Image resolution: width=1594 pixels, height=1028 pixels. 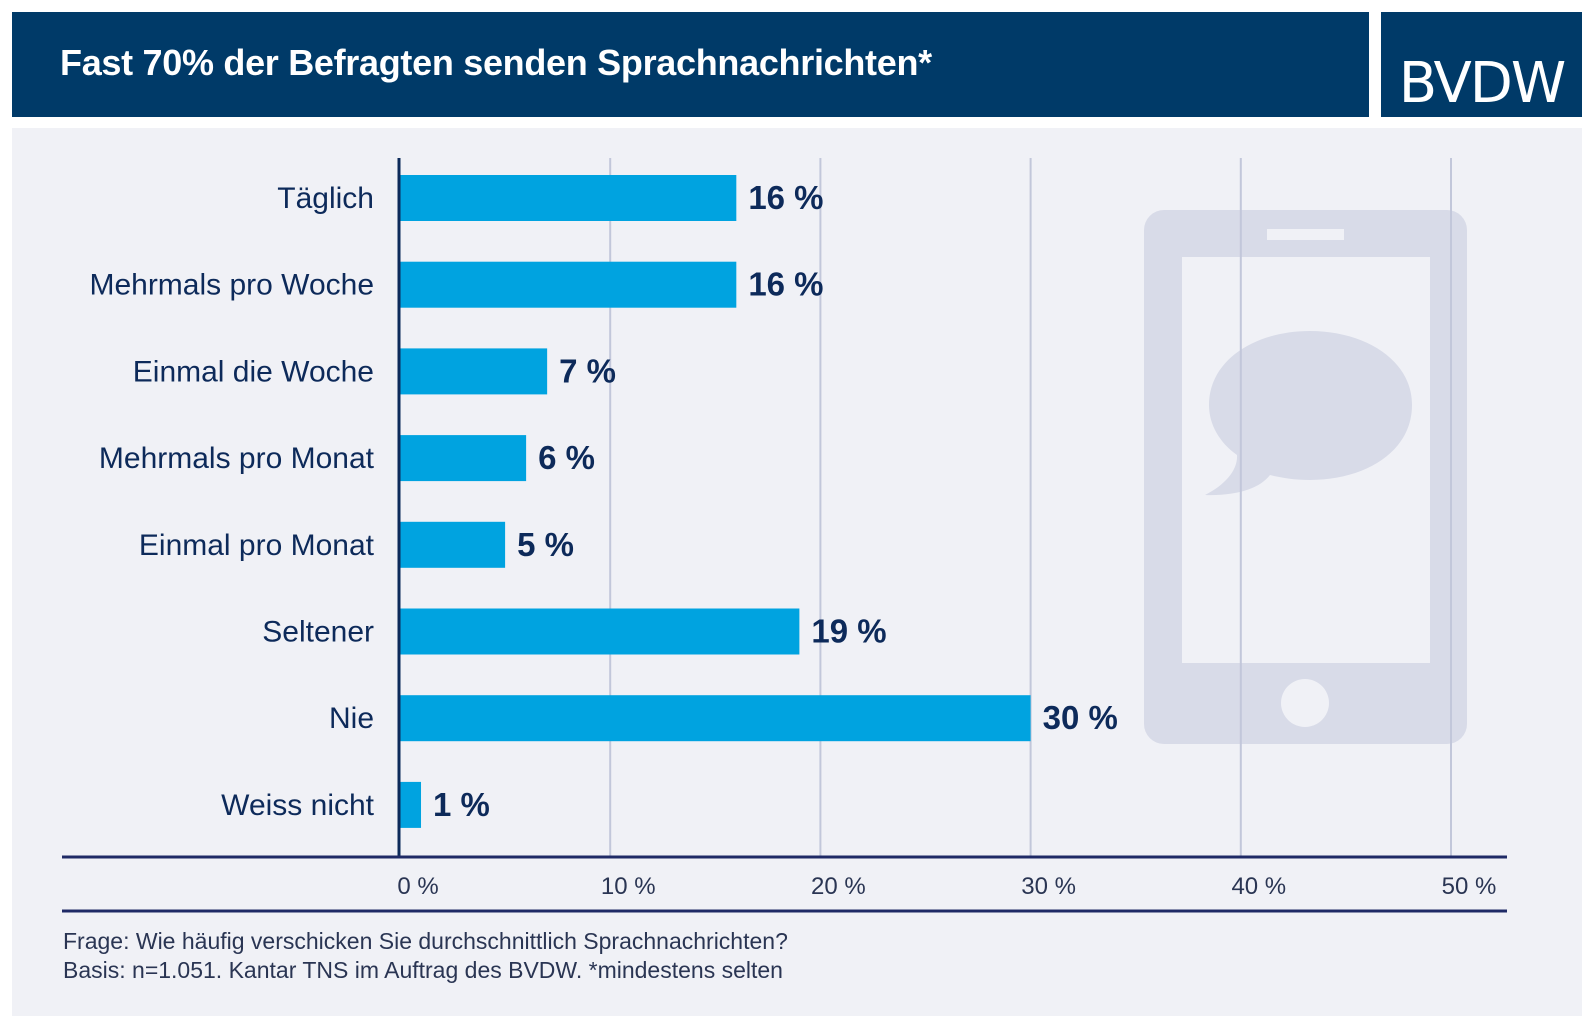 What do you see at coordinates (461, 804) in the screenshot?
I see `data-label: 1 %` at bounding box center [461, 804].